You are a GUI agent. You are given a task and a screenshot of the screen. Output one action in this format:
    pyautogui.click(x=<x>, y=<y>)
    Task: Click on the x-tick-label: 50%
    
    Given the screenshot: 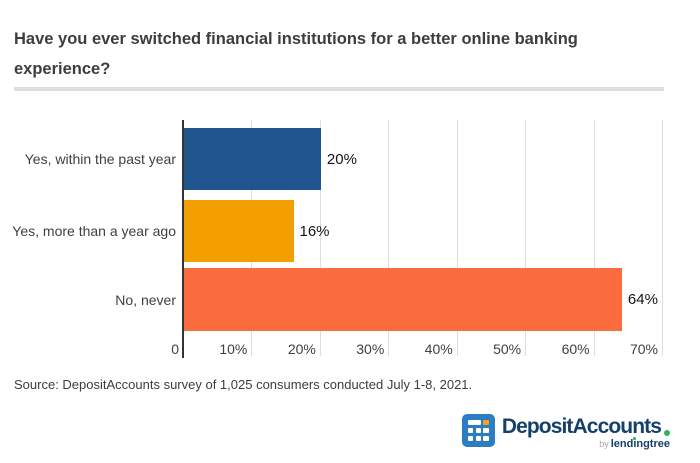 What is the action you would take?
    pyautogui.click(x=507, y=349)
    